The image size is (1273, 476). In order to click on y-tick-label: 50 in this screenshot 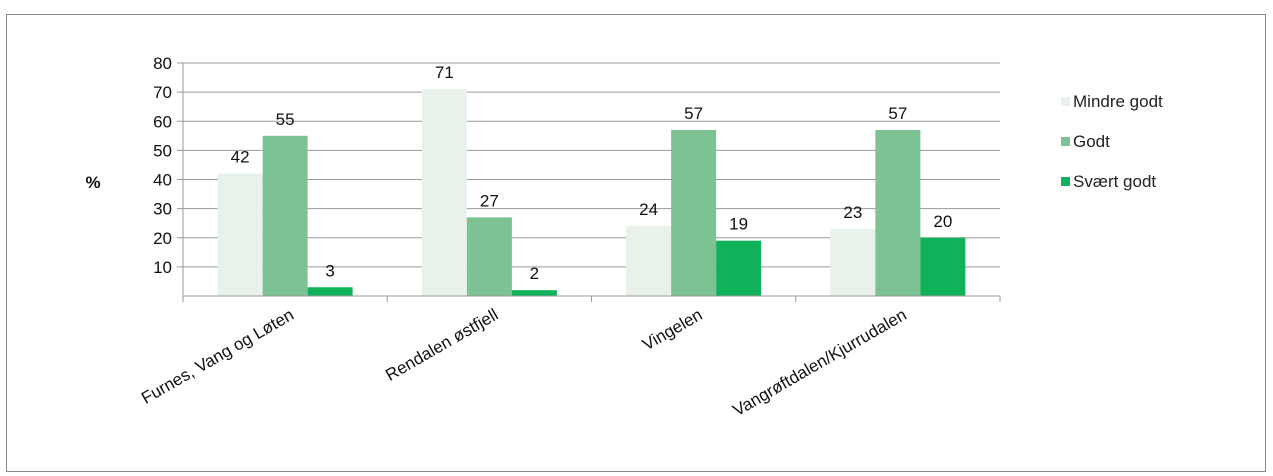, I will do `click(162, 150)`.